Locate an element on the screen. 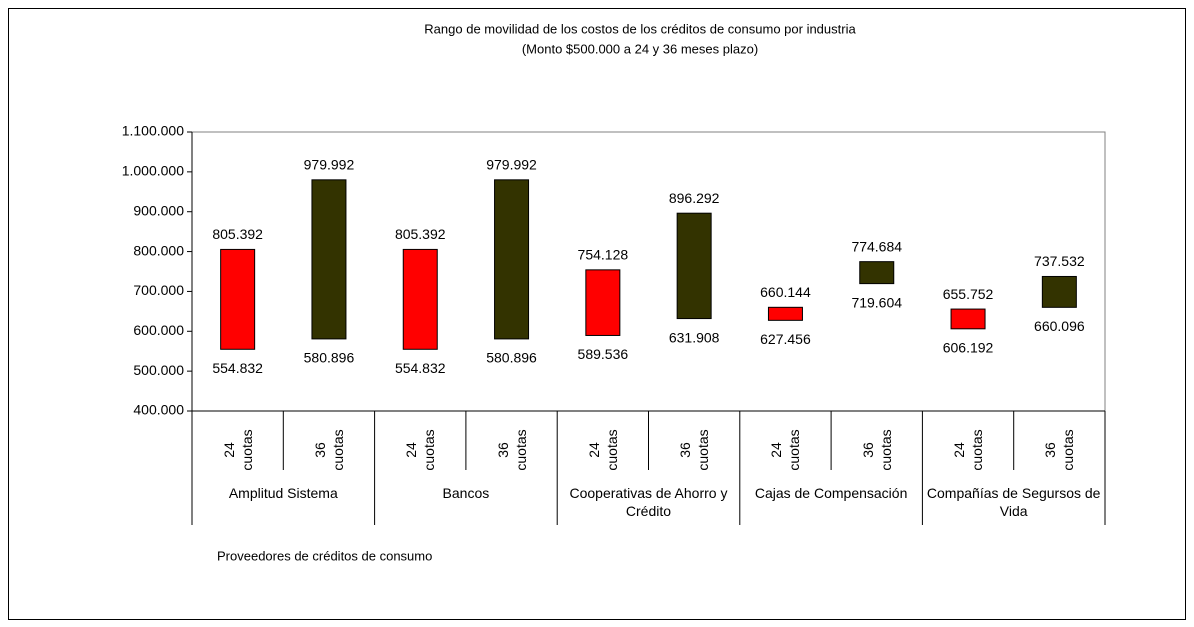 Image resolution: width=1194 pixels, height=627 pixels. category-label: Cajas de Compensación is located at coordinates (831, 493).